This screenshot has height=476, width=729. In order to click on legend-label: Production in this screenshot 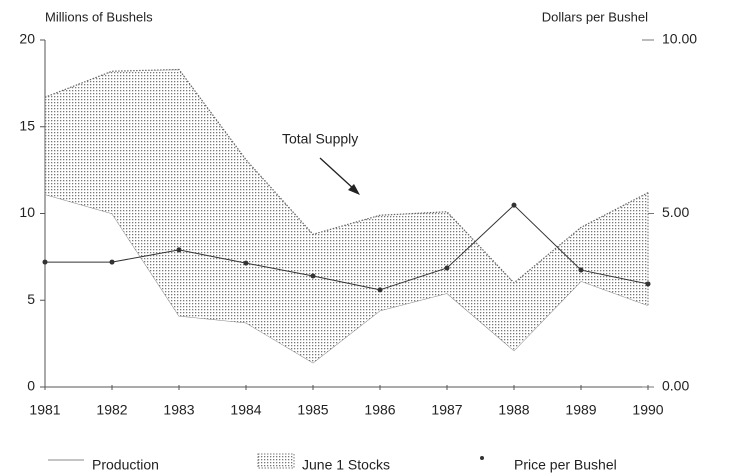, I will do `click(125, 465)`.